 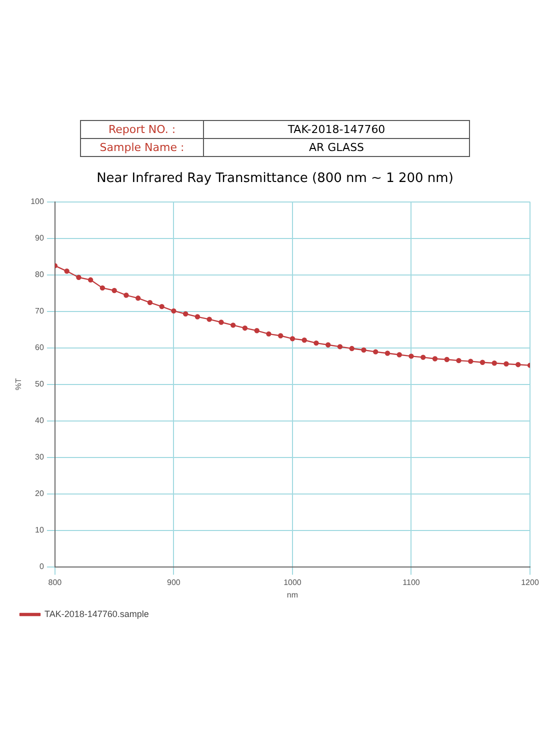 I want to click on x-axis-title: nm, so click(x=292, y=595).